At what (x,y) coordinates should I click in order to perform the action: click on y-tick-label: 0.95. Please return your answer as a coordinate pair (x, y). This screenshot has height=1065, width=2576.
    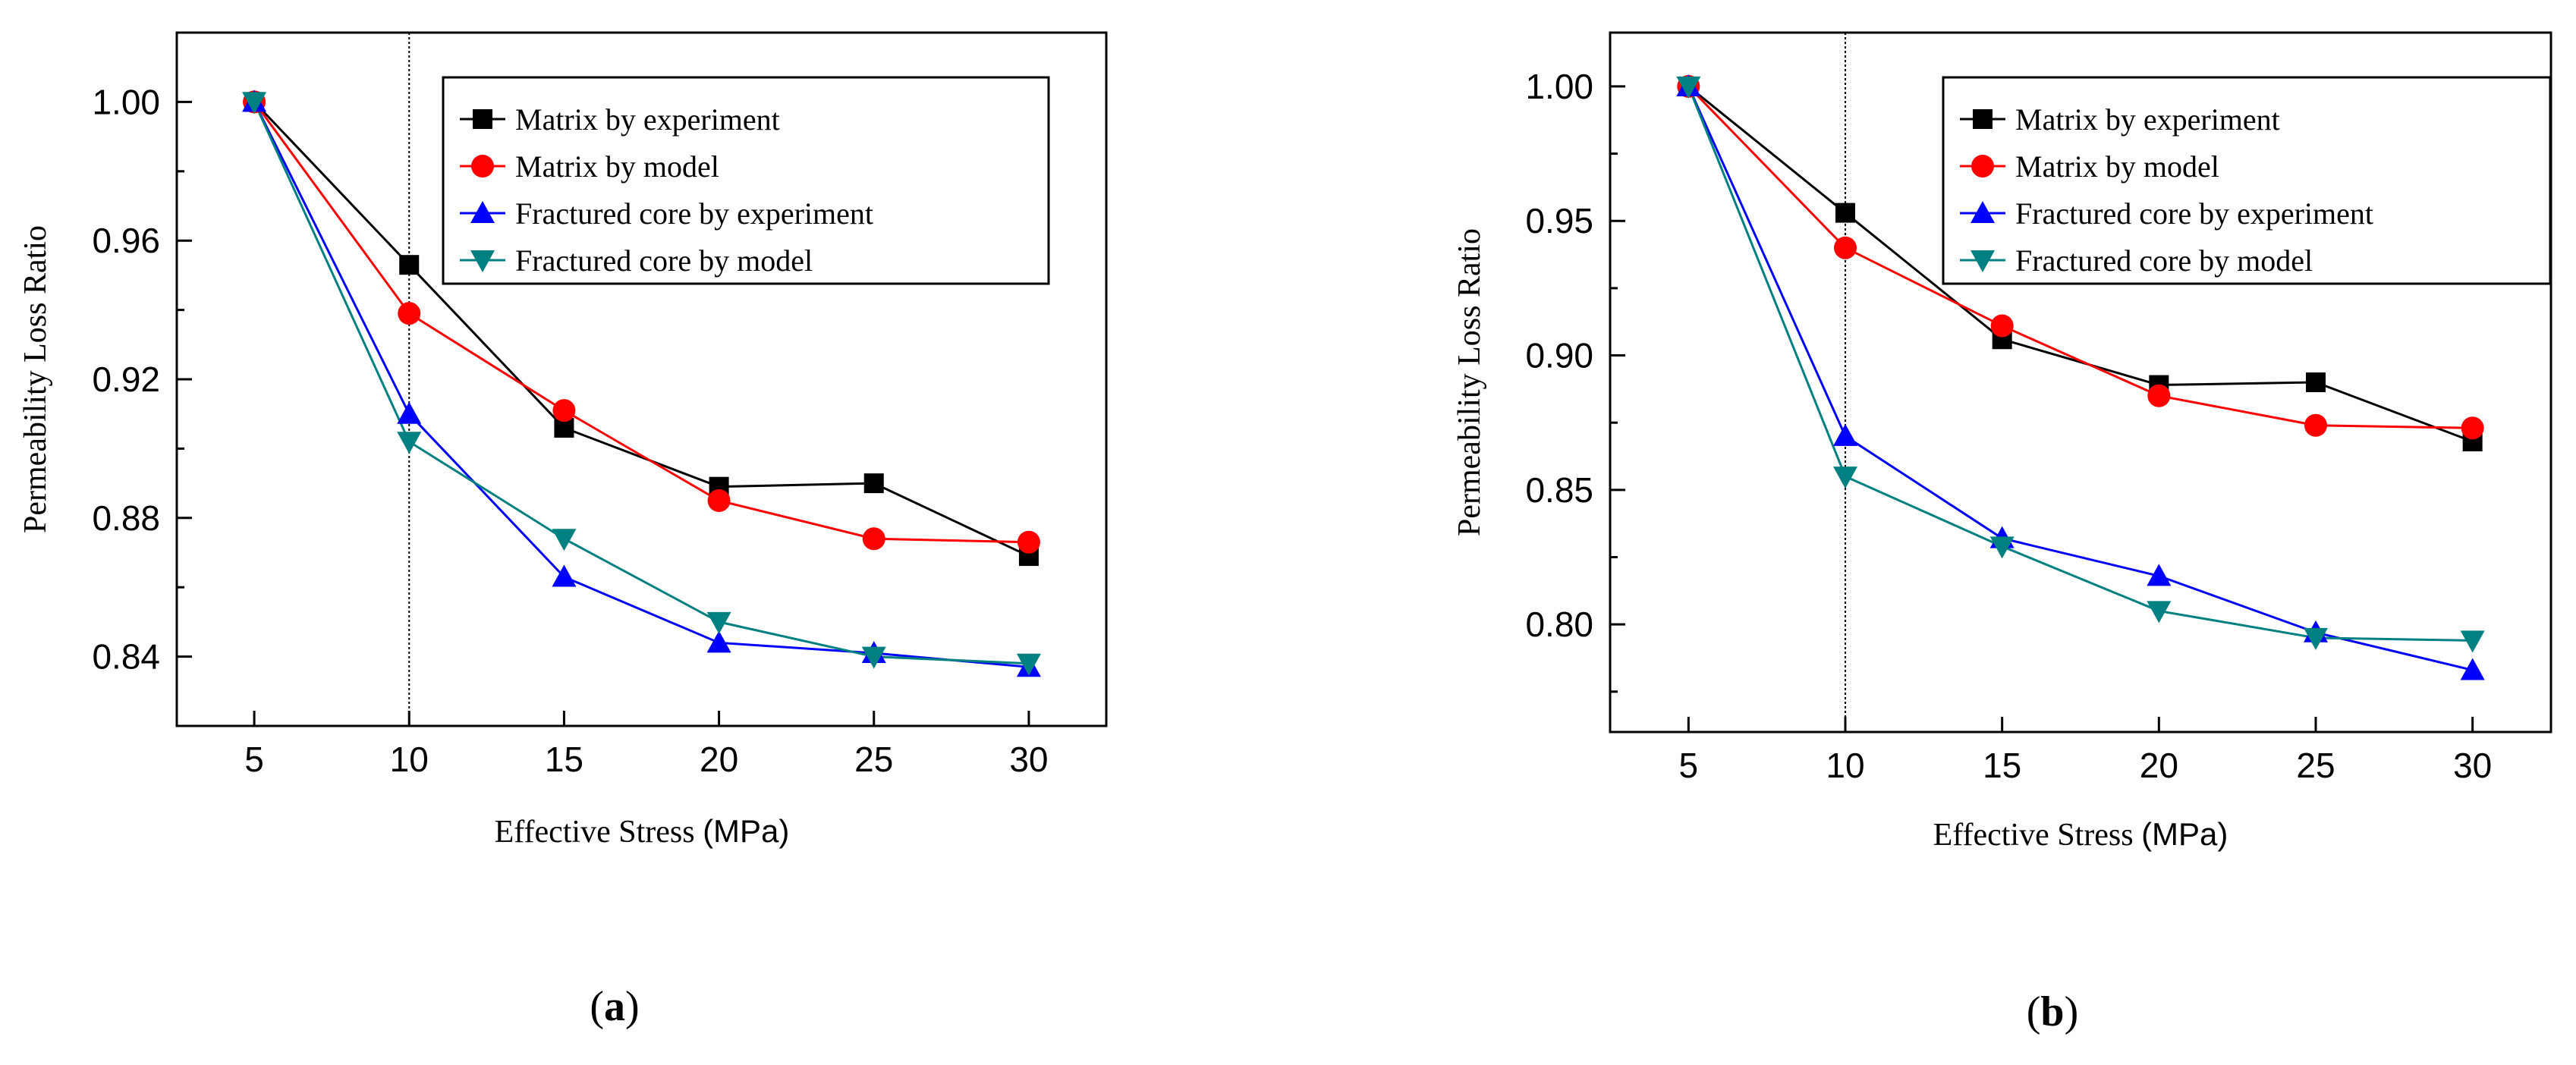
    Looking at the image, I should click on (1559, 220).